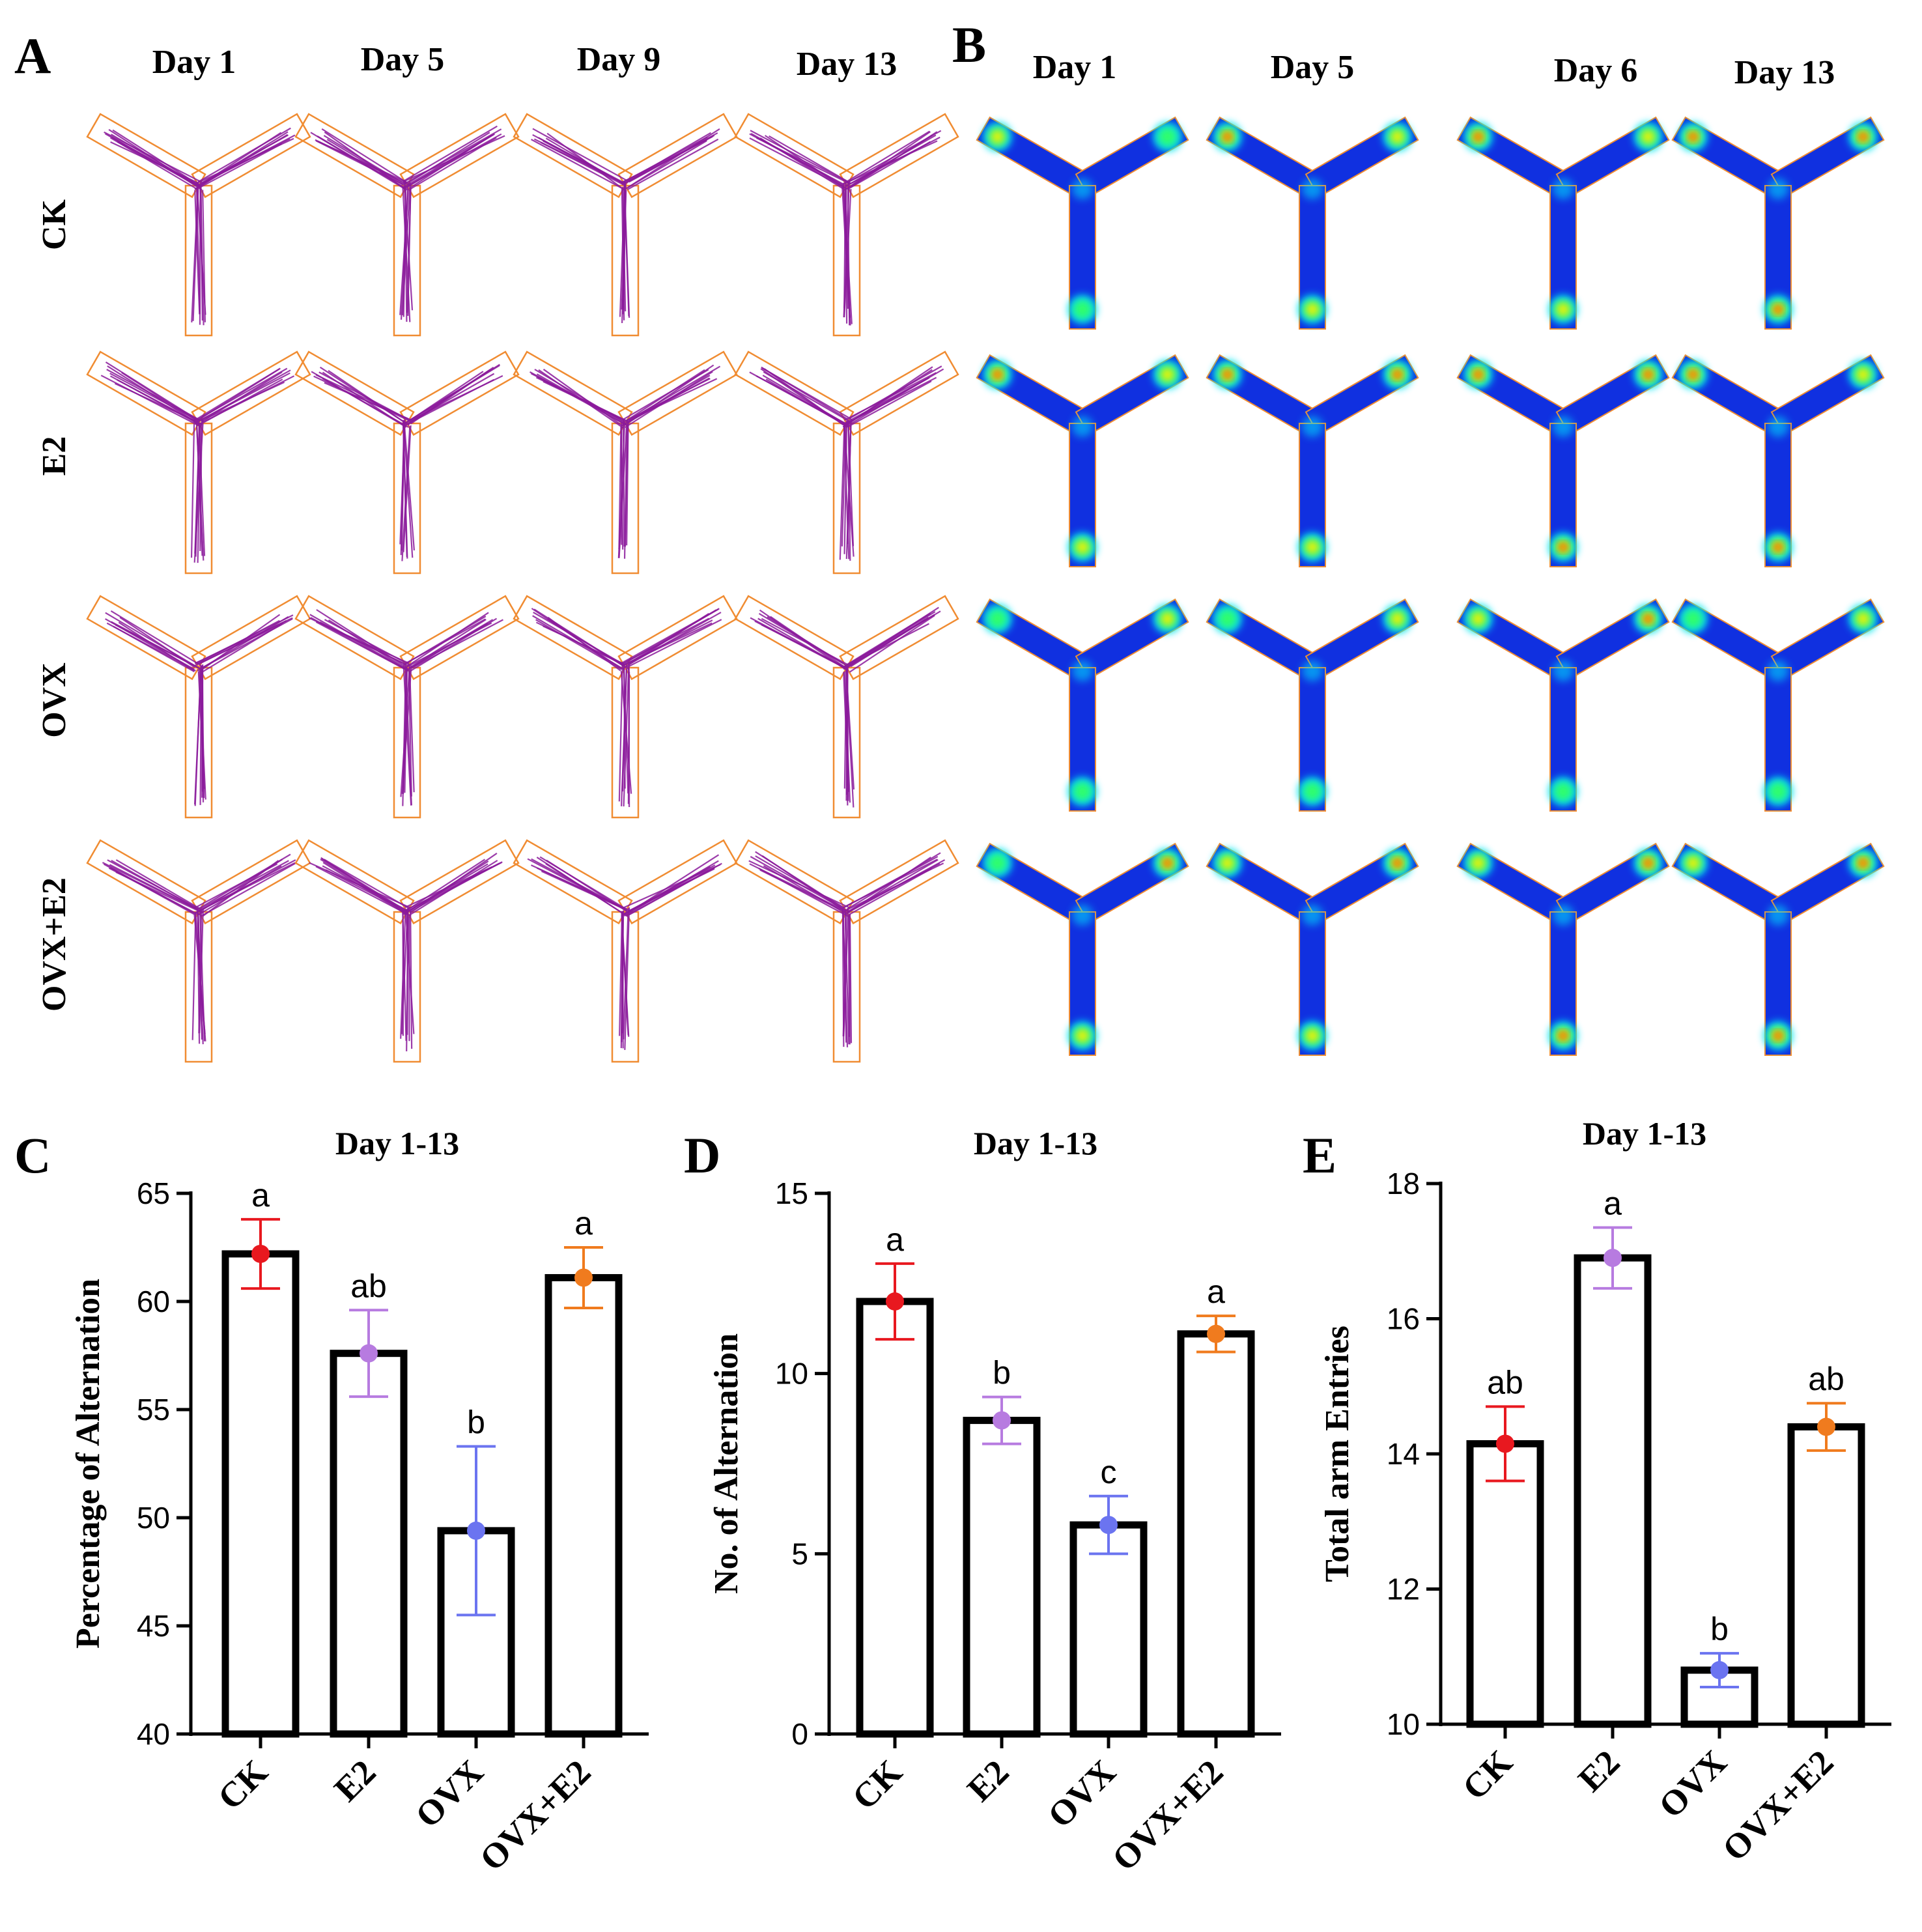  What do you see at coordinates (32, 1155) in the screenshot?
I see `panel-letter-c: C` at bounding box center [32, 1155].